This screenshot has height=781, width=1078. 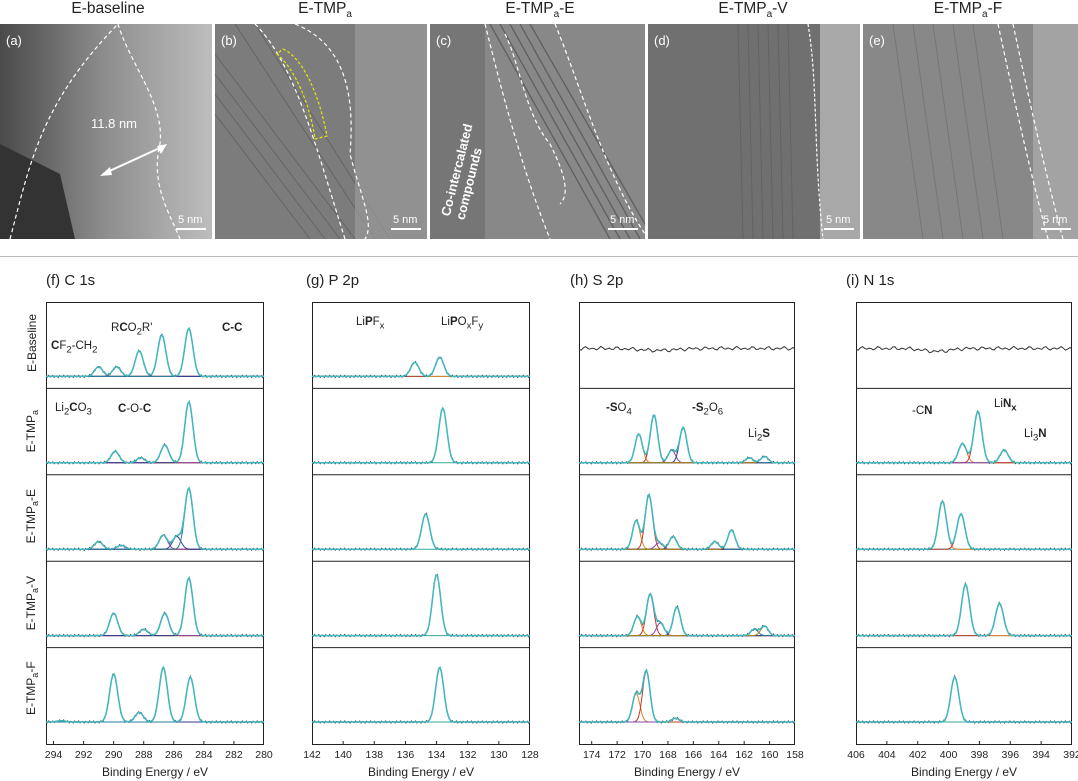 What do you see at coordinates (405, 755) in the screenshot?
I see `tick-label: 136` at bounding box center [405, 755].